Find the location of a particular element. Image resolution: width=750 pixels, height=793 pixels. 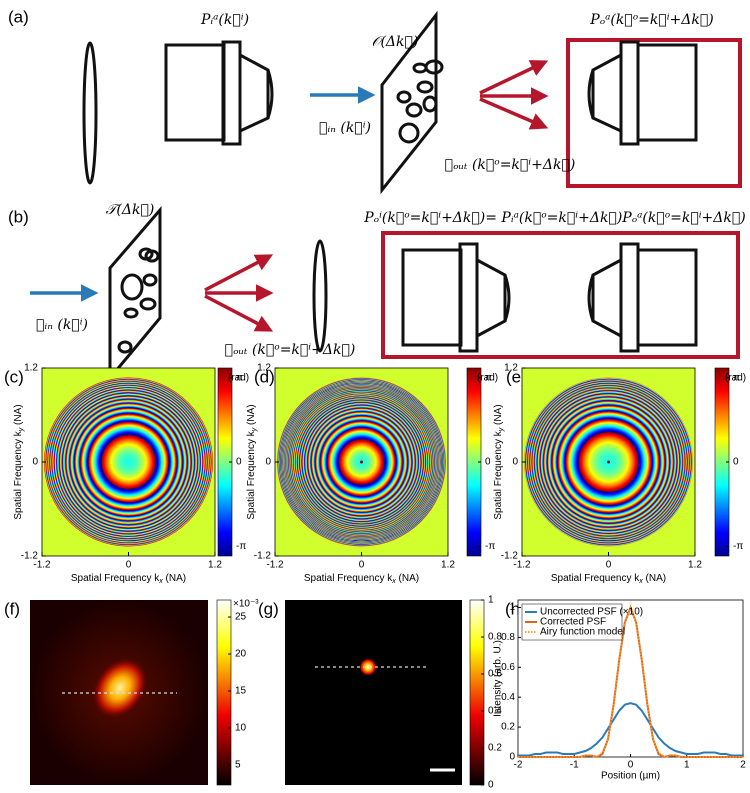

legend-label: Corrected PSF is located at coordinates (573, 622).